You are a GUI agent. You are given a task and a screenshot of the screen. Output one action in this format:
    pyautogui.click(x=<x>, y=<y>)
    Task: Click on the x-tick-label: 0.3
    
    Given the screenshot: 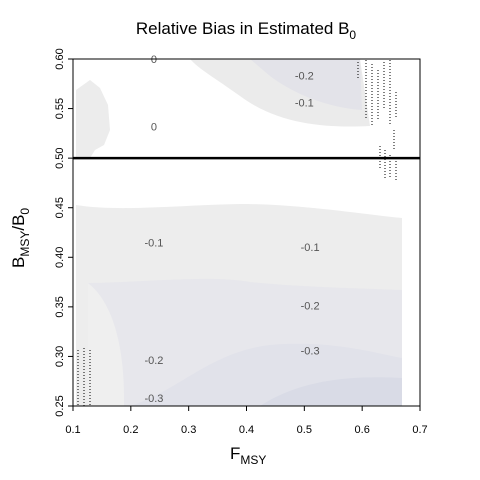 What is the action you would take?
    pyautogui.click(x=188, y=430)
    